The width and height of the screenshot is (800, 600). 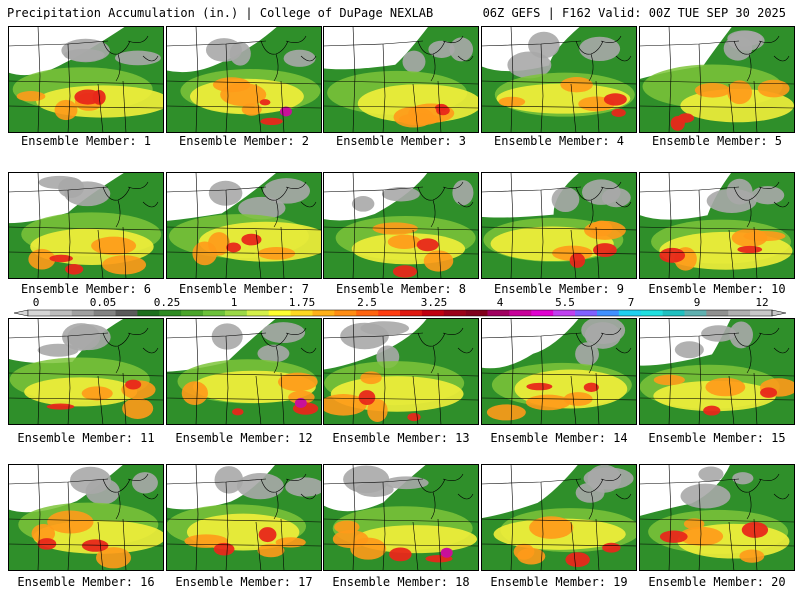 I want to click on colorbar-tick-label: 3.25, so click(x=434, y=302).